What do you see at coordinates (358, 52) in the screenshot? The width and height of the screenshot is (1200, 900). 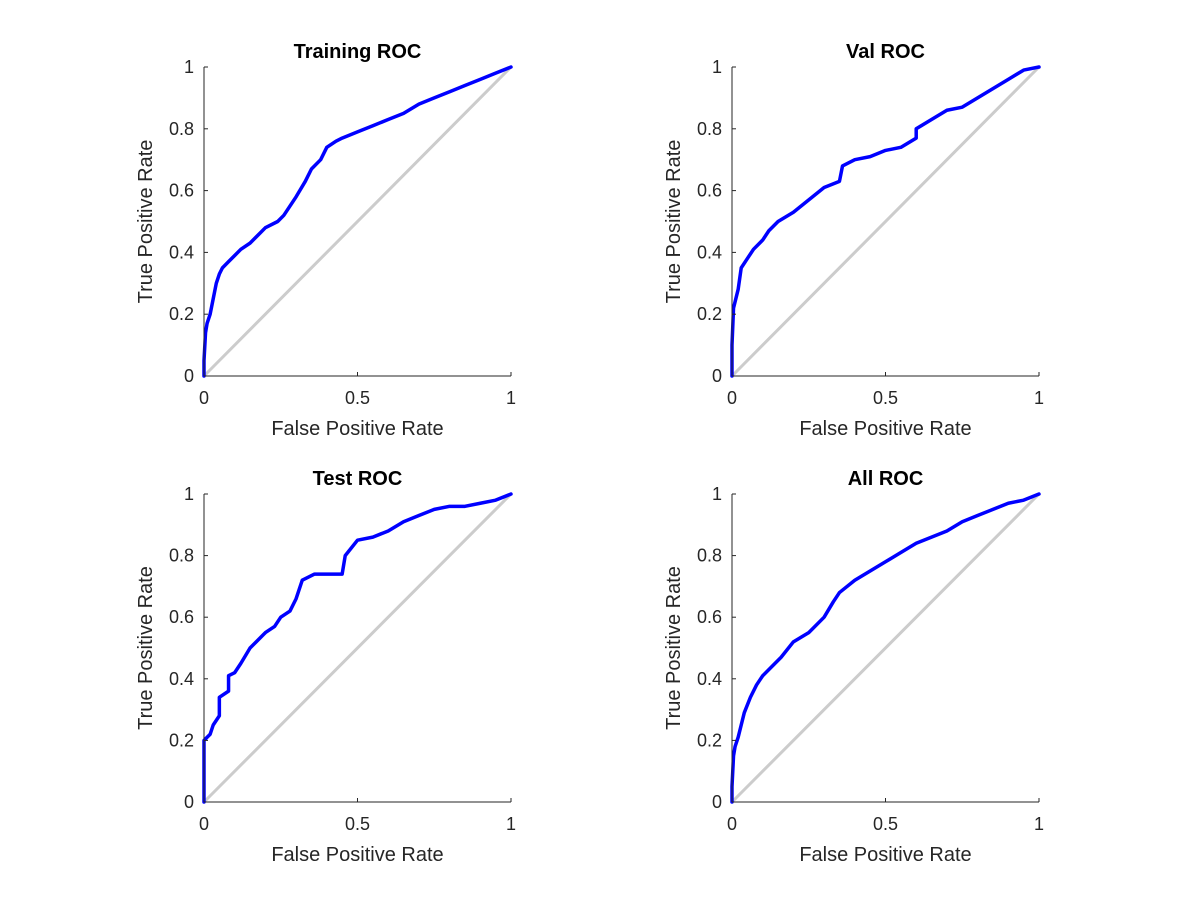 I see `chart-title: Training ROC` at bounding box center [358, 52].